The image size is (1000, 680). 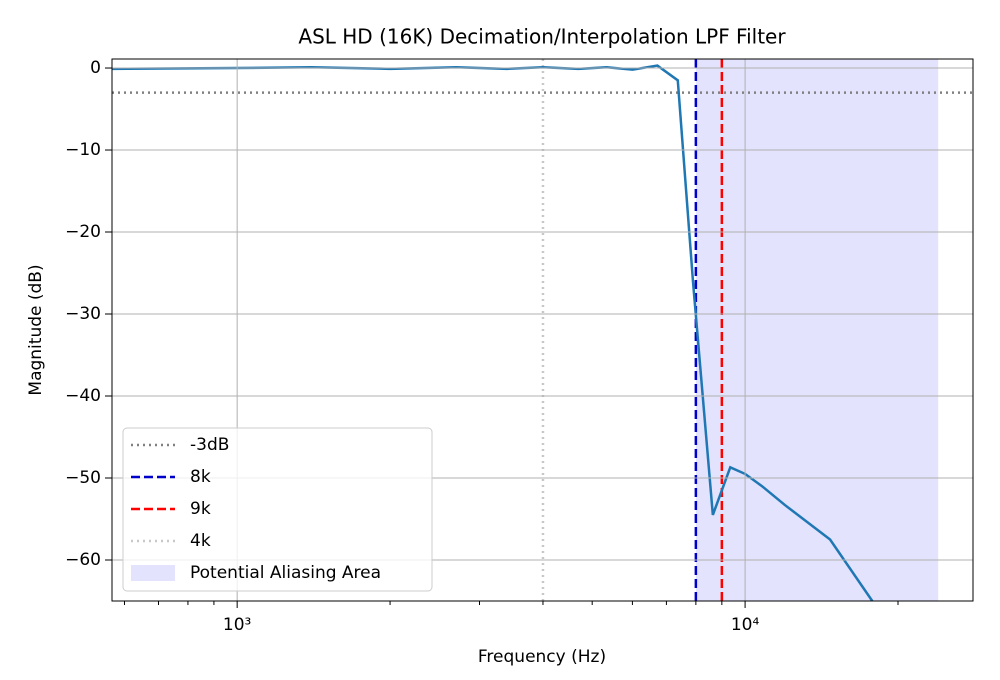 What do you see at coordinates (237, 625) in the screenshot?
I see `x-tick-label: 10³` at bounding box center [237, 625].